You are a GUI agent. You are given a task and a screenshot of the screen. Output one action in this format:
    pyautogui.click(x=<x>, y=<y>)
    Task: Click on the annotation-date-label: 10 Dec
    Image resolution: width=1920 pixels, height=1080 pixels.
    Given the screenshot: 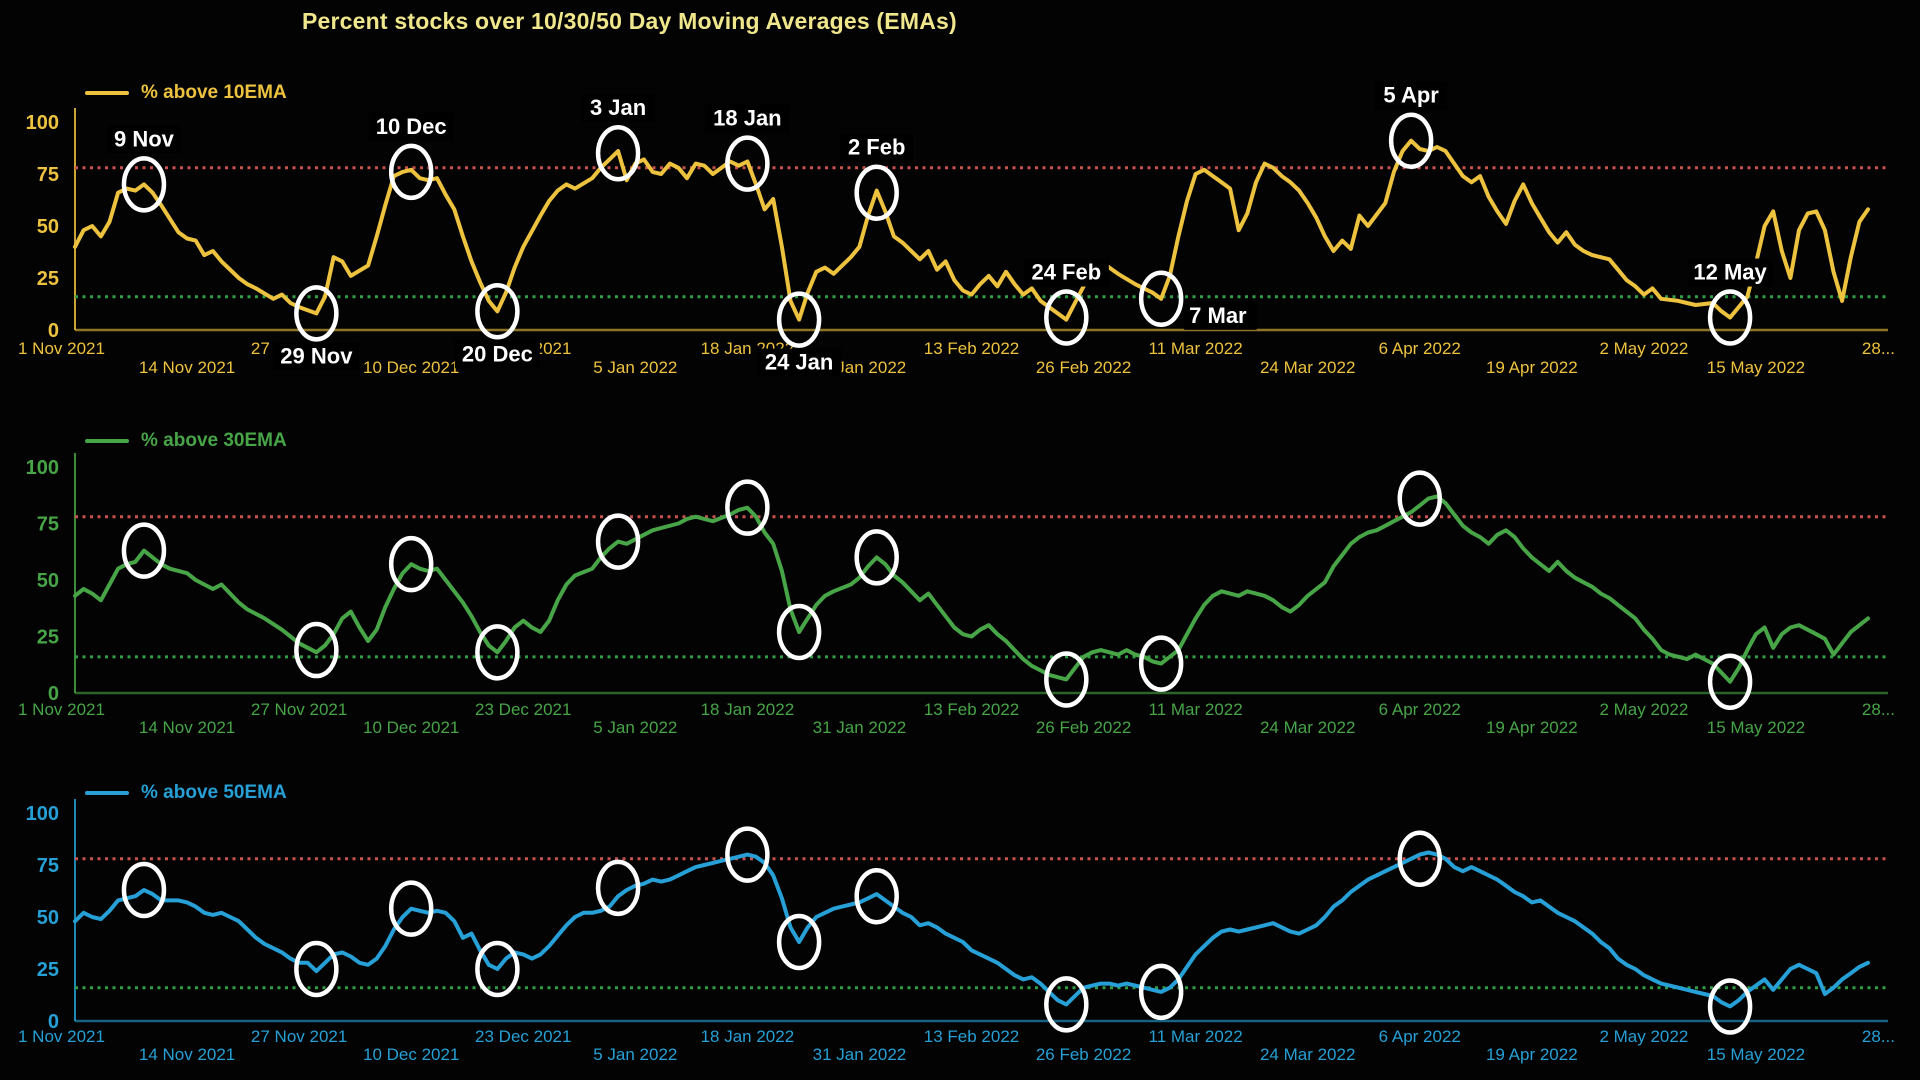 What is the action you would take?
    pyautogui.click(x=411, y=126)
    